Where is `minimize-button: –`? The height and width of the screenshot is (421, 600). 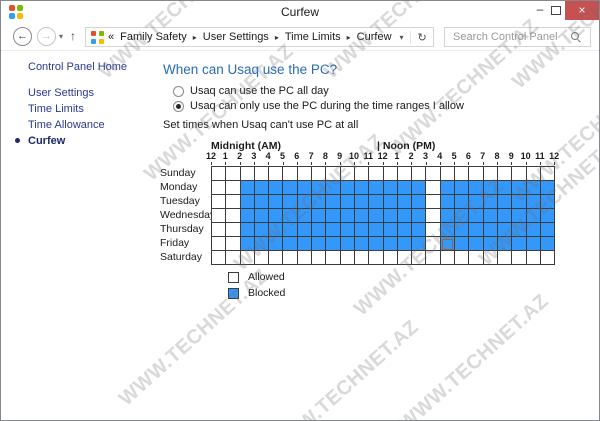 minimize-button: – is located at coordinates (540, 9).